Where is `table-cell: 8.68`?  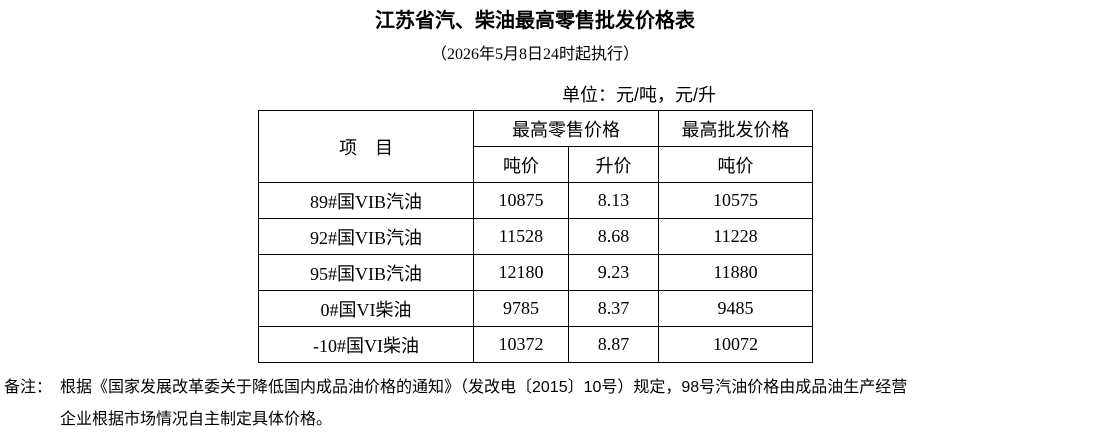 table-cell: 8.68 is located at coordinates (613, 236).